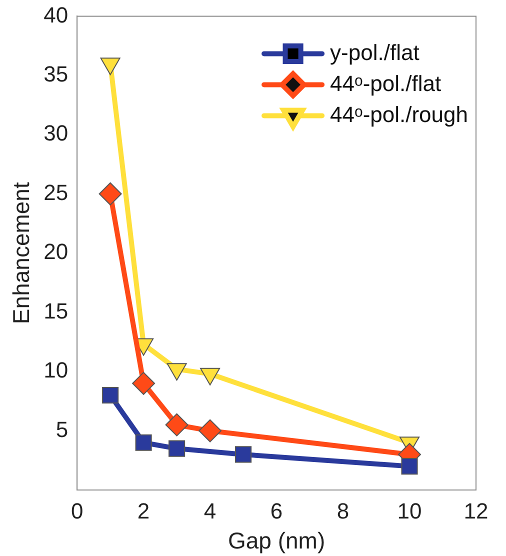 This screenshot has width=506, height=556. I want to click on legend-label: 44ᵒ-pol./rough, so click(399, 114).